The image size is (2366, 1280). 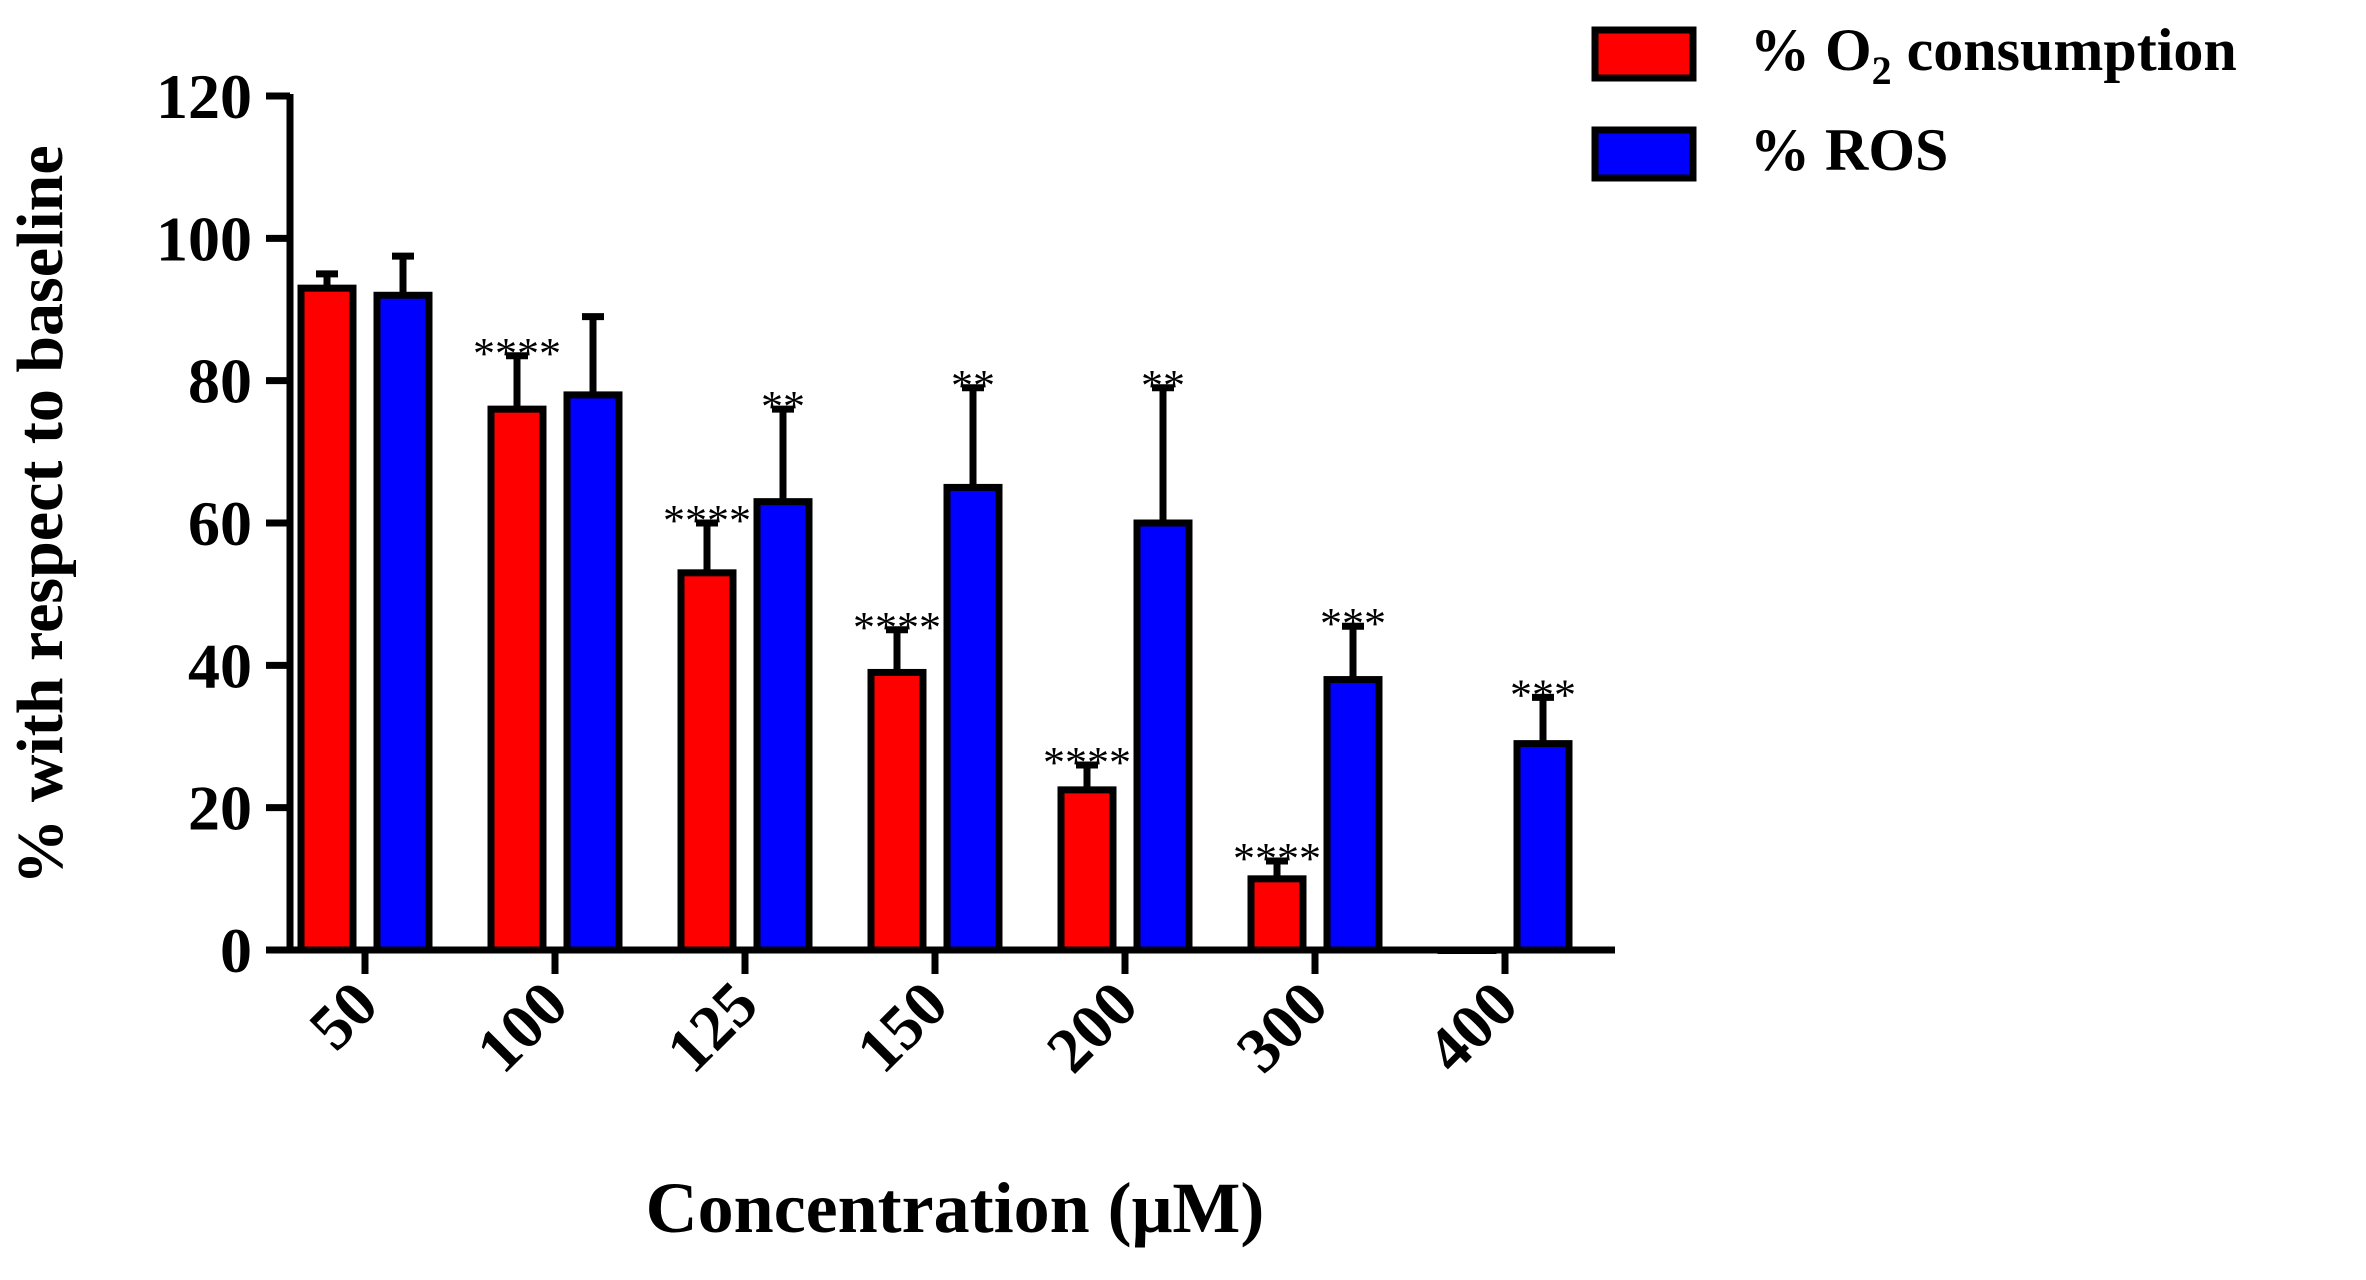 I want to click on legend-swatch-o2, so click(x=1644, y=54).